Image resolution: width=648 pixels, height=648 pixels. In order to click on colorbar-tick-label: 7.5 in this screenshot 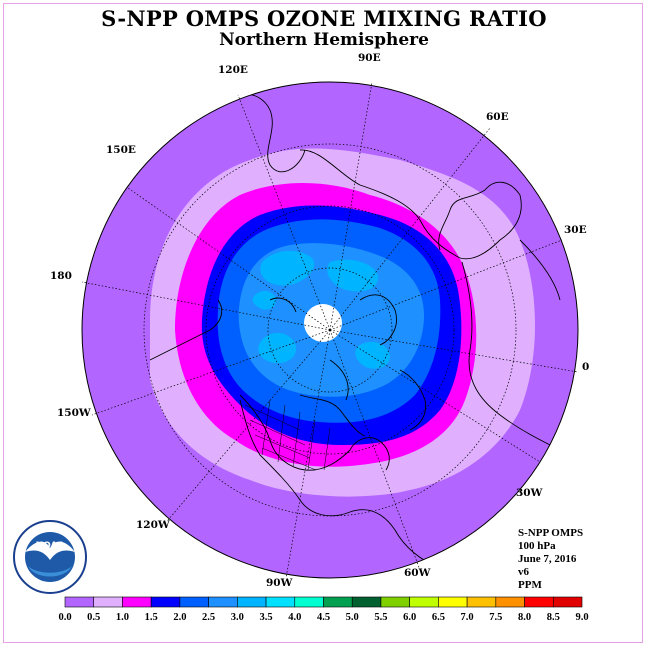, I will do `click(495, 617)`.